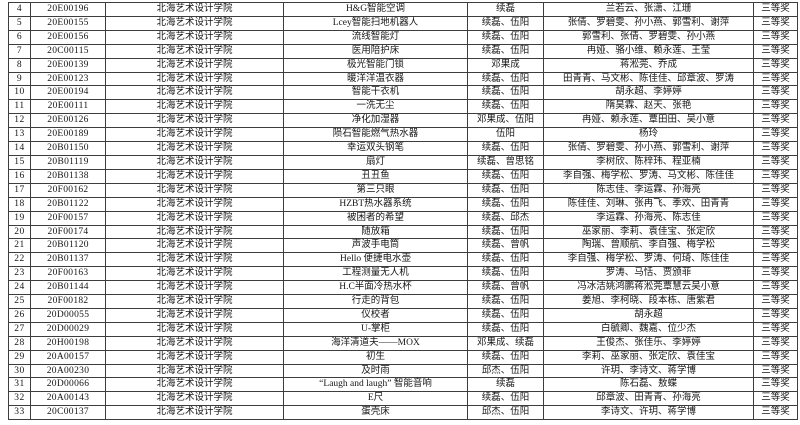  What do you see at coordinates (648, 135) in the screenshot?
I see `cell-students: 杨玲` at bounding box center [648, 135].